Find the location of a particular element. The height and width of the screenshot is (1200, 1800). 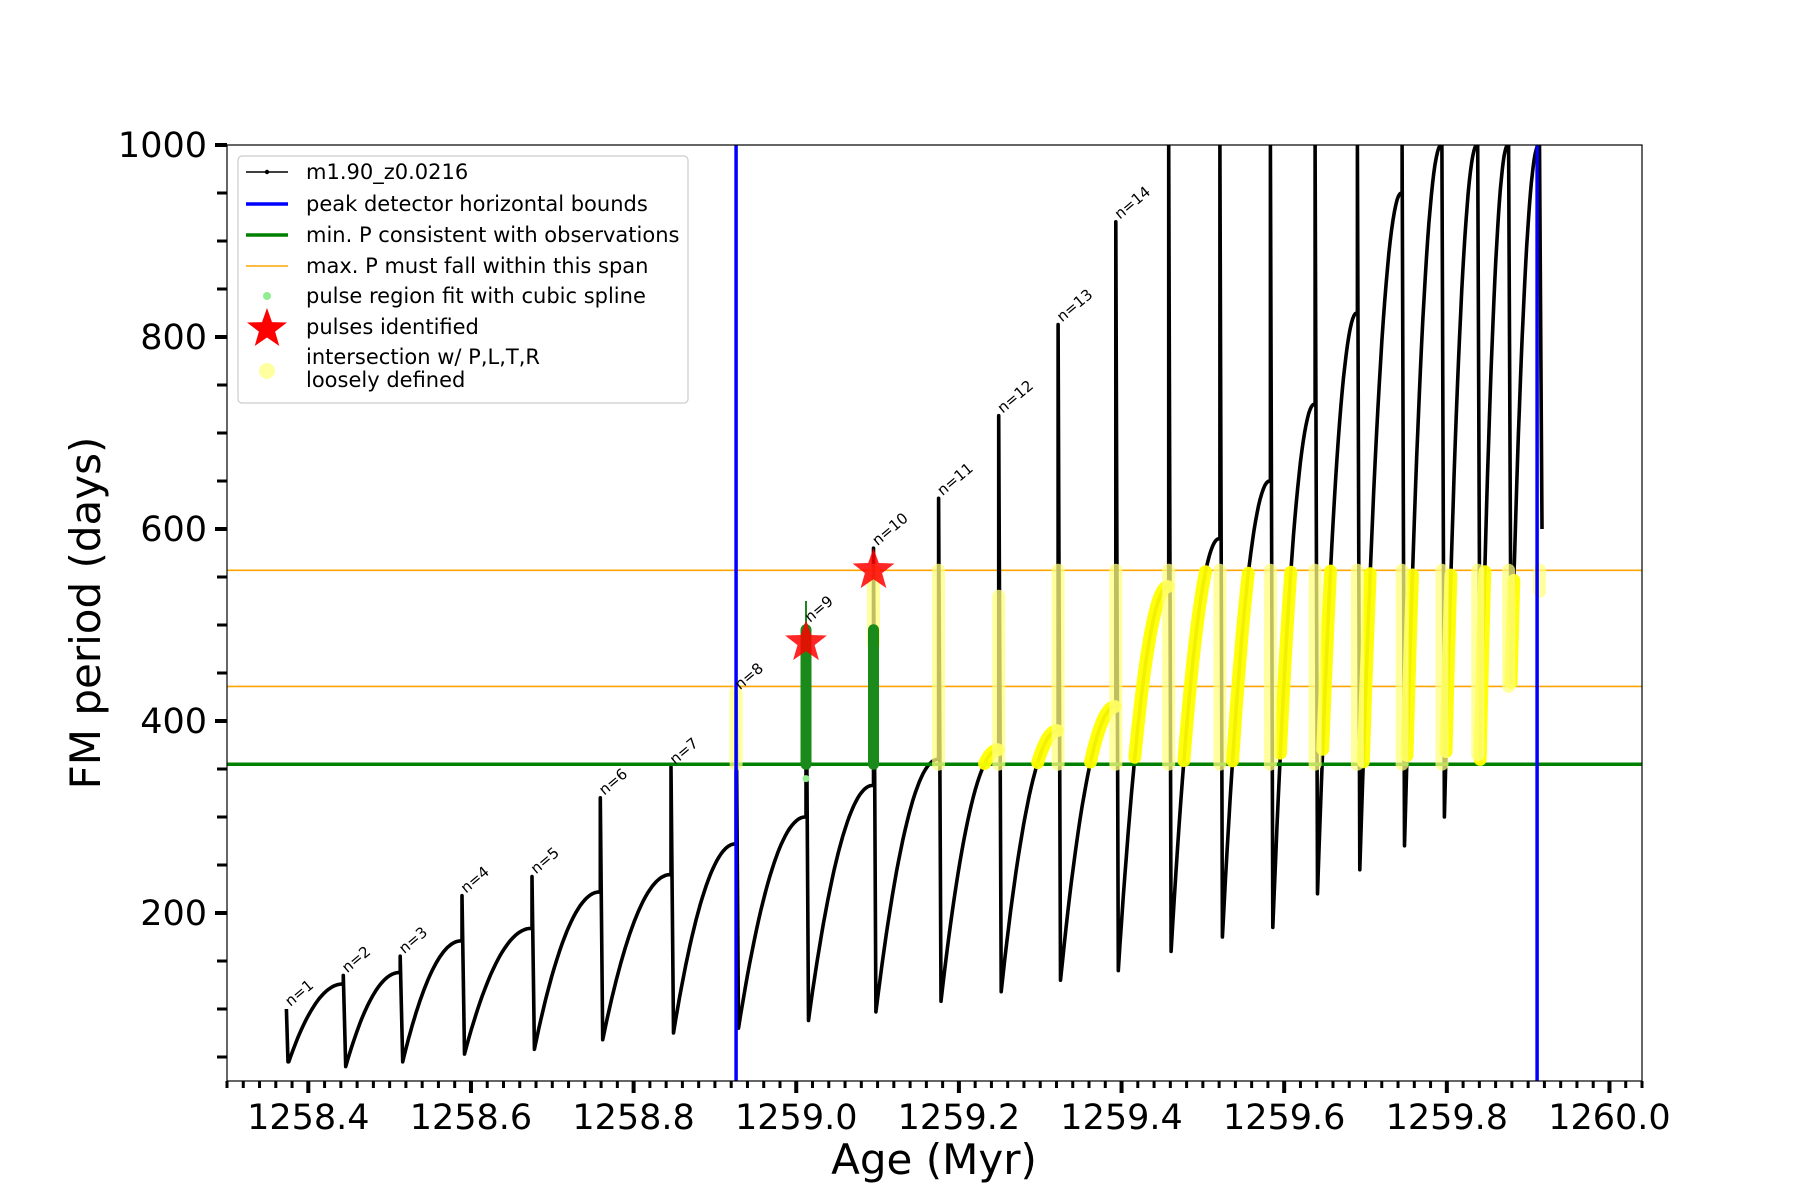

y-tick-label-2: 600 is located at coordinates (173, 530).